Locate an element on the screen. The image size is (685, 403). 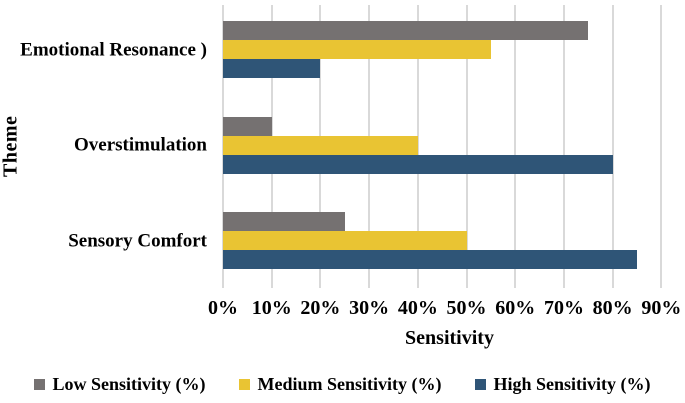
legend-item: Low Sensitivity (%) is located at coordinates (119, 384).